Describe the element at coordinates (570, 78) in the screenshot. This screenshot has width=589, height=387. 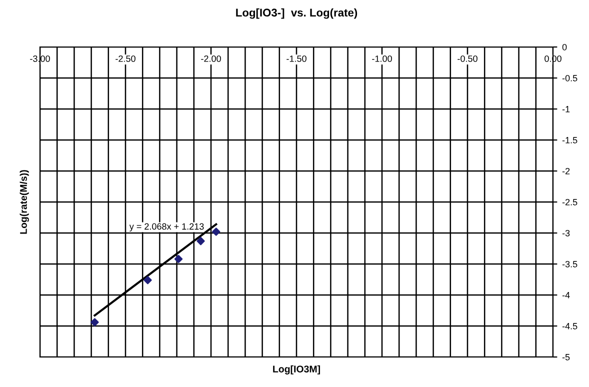
I see `y-tick-label: -0.5` at that location.